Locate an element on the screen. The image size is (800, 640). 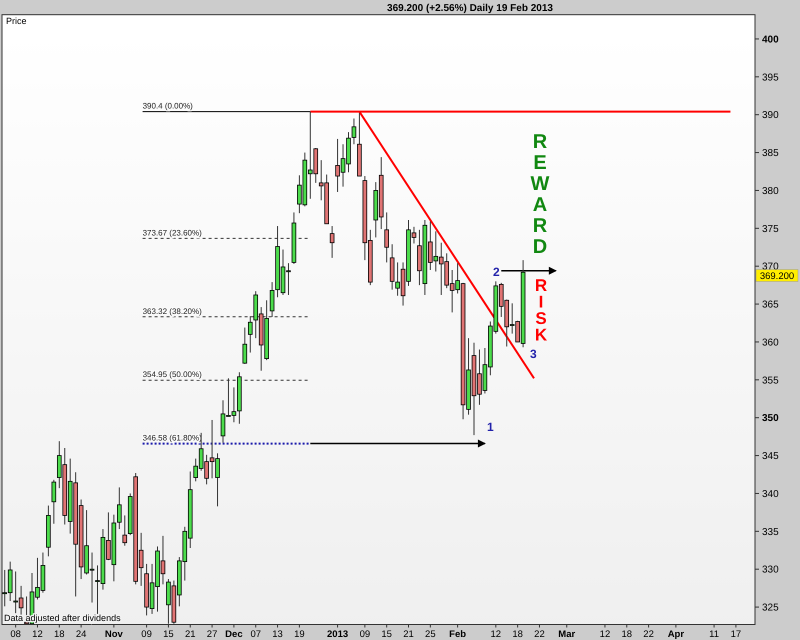
y-tick-label: 380 is located at coordinates (771, 191).